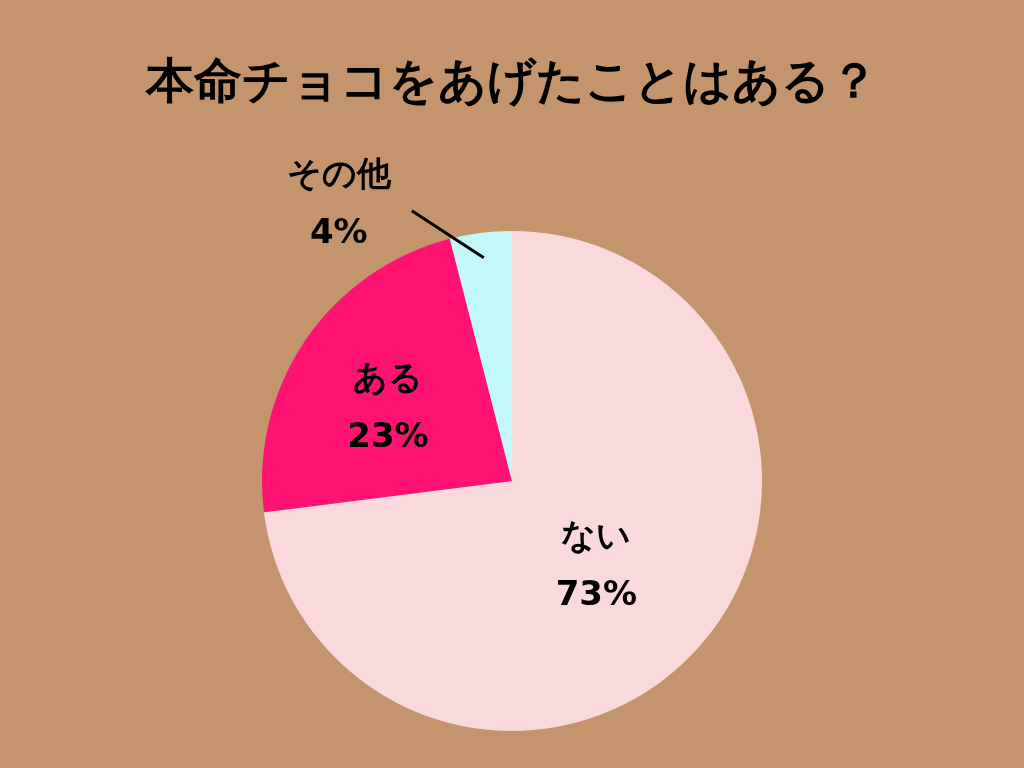 The width and height of the screenshot is (1024, 768). Describe the element at coordinates (387, 376) in the screenshot. I see `slice-label: ある` at that location.